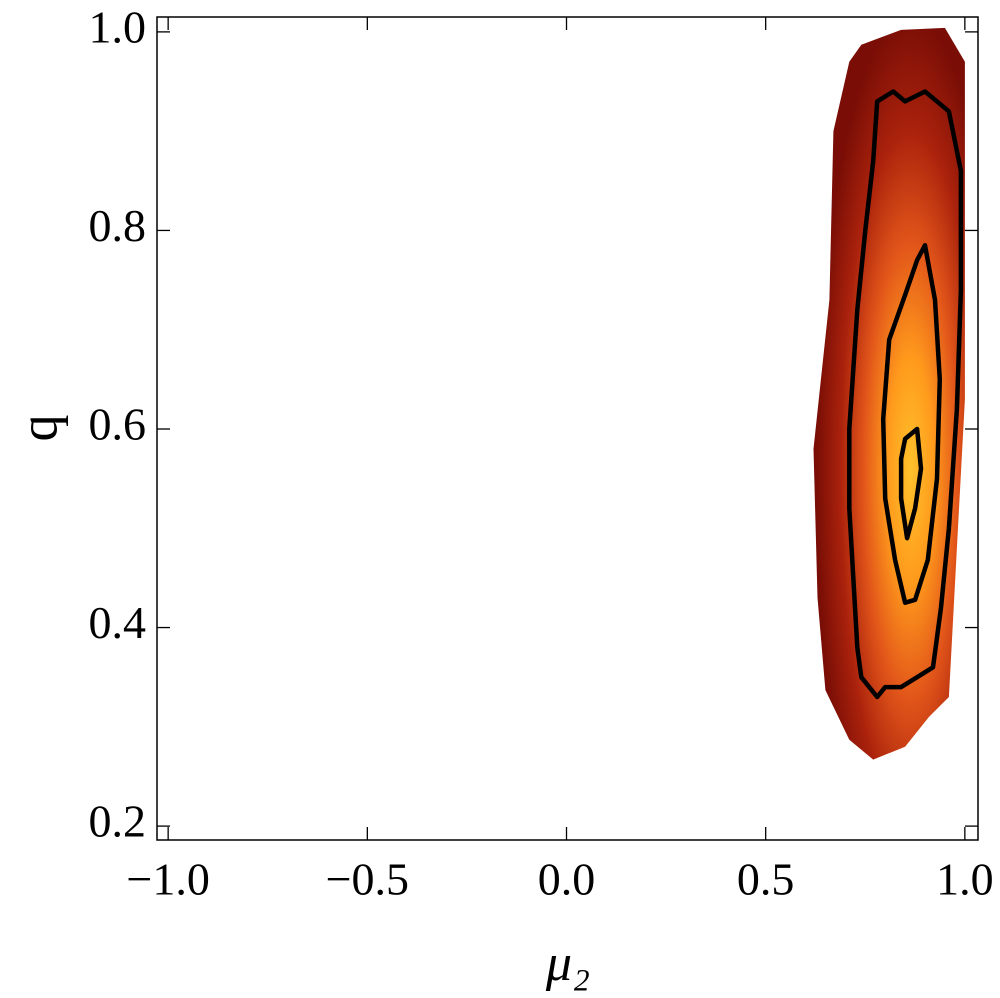  Describe the element at coordinates (118, 225) in the screenshot. I see `y-tick-label: 0.8` at that location.